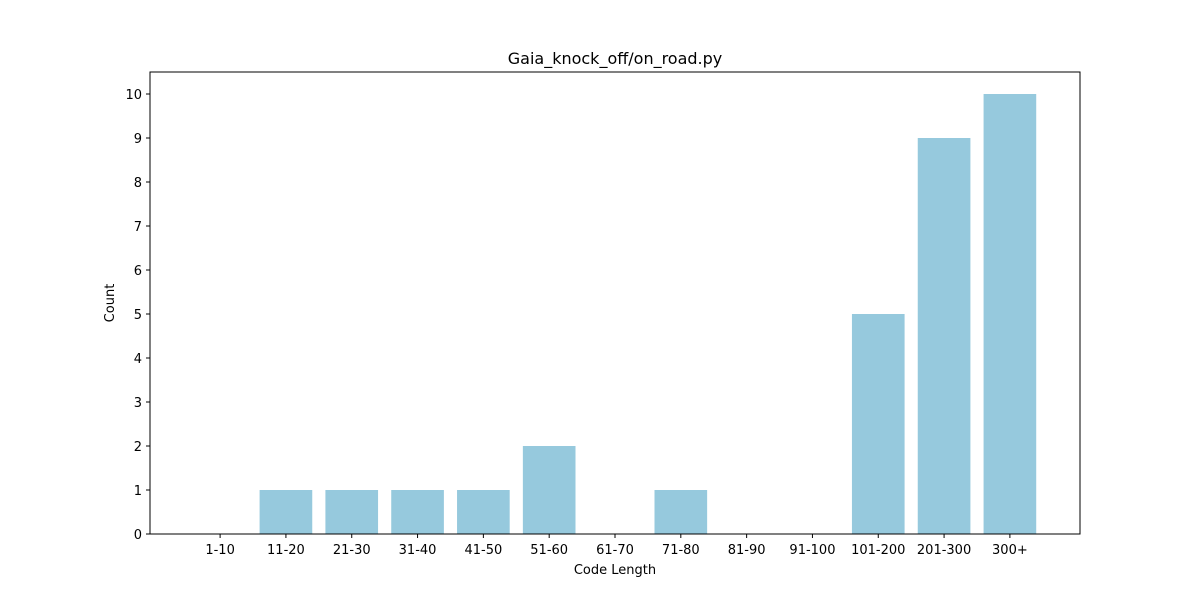  What do you see at coordinates (747, 550) in the screenshot?
I see `x-tick-label: 81-90` at bounding box center [747, 550].